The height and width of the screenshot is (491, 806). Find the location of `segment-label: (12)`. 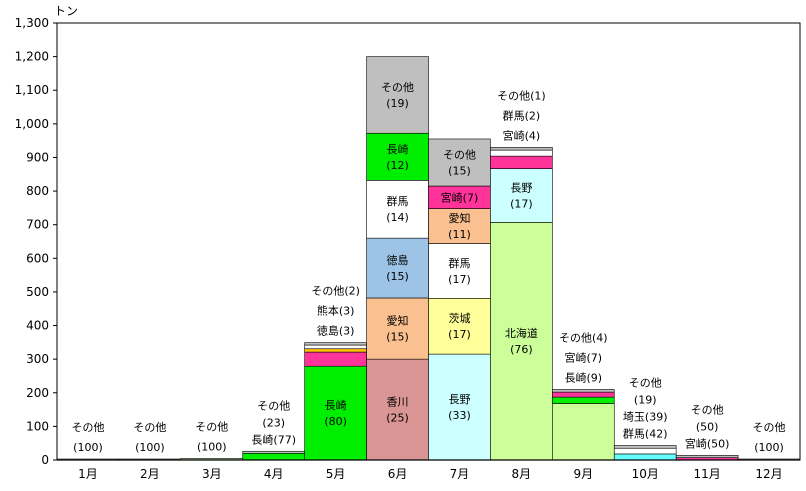

segment-label: (12) is located at coordinates (397, 165).